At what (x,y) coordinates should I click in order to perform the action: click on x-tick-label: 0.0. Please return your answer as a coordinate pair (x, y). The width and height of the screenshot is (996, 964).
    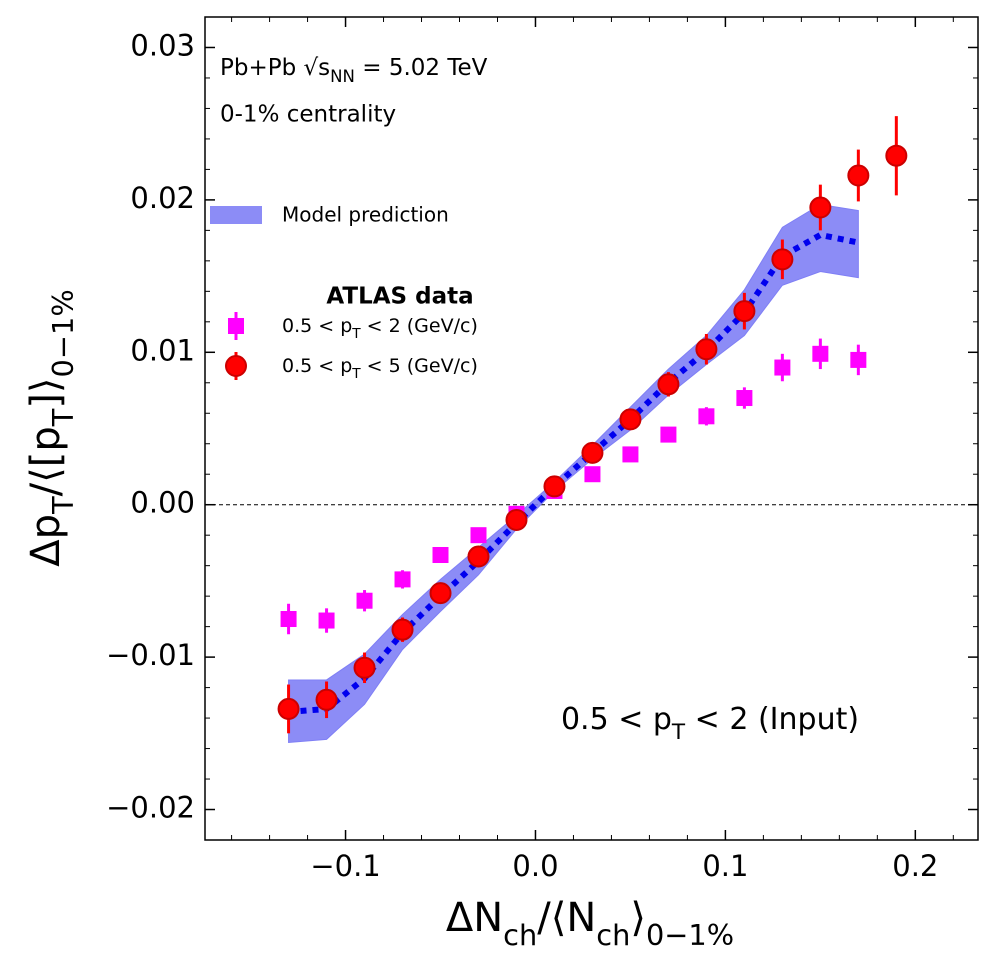
    Looking at the image, I should click on (535, 866).